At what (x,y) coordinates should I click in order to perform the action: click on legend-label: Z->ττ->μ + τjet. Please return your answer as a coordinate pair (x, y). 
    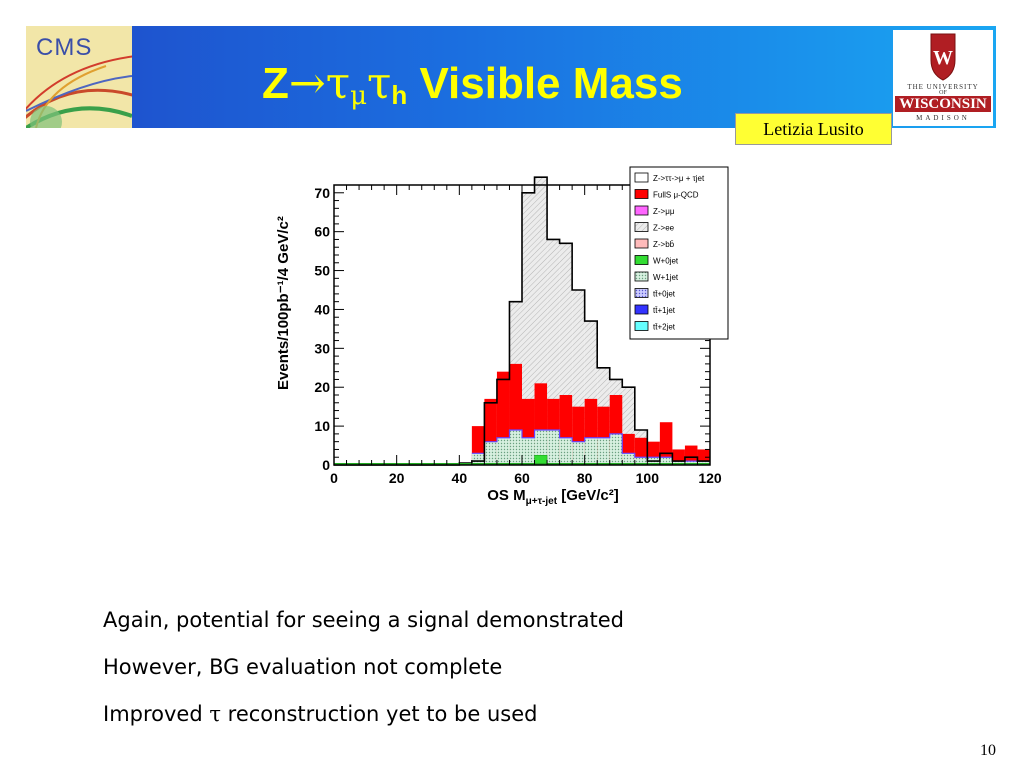
    Looking at the image, I should click on (679, 178).